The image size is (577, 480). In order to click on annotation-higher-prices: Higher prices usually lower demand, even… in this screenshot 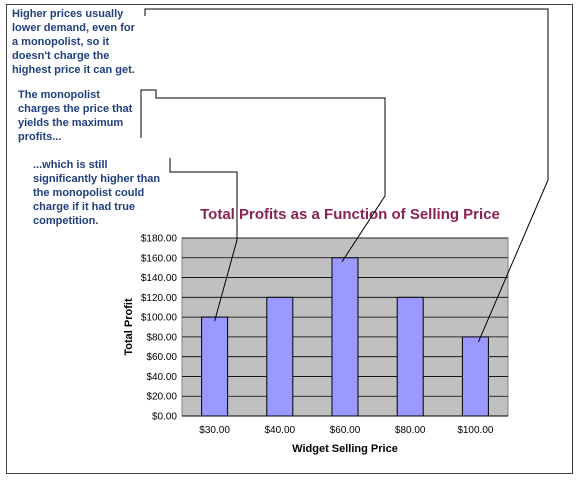, I will do `click(73, 42)`.